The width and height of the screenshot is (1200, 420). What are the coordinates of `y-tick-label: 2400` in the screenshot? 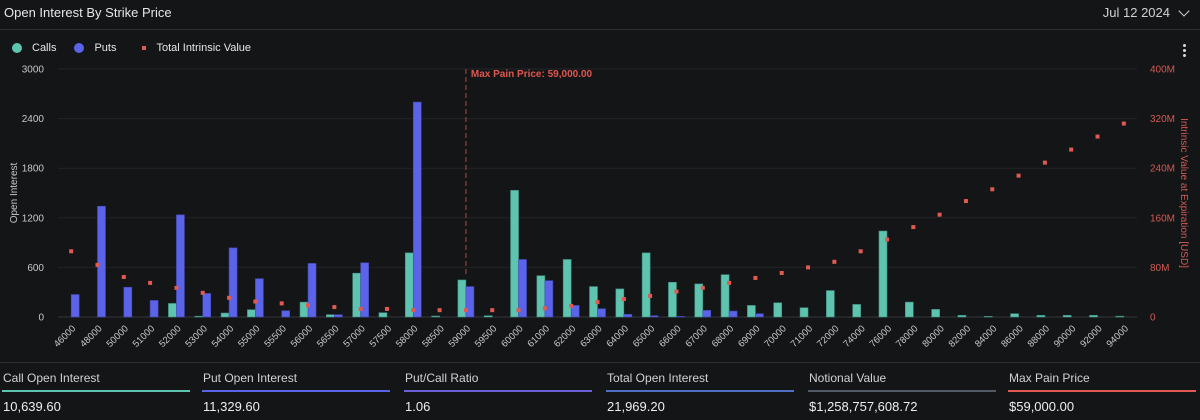 It's located at (33, 119).